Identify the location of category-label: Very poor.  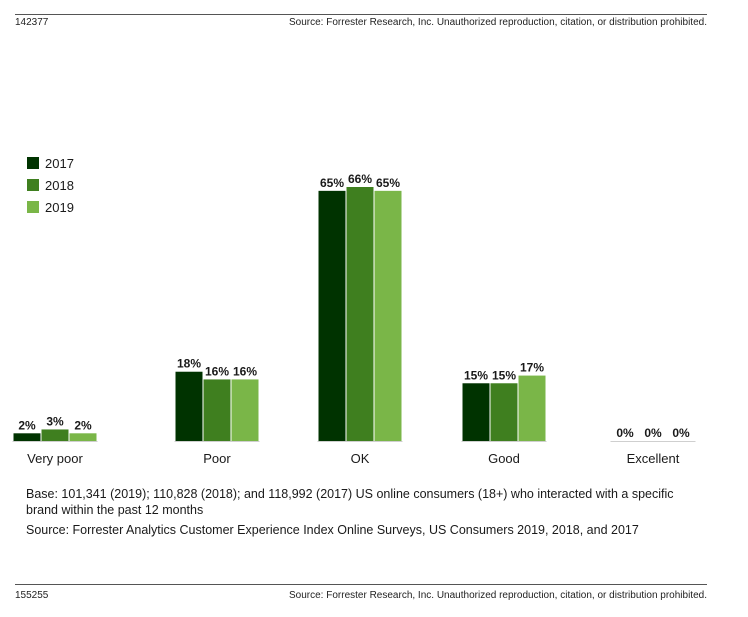
(55, 458).